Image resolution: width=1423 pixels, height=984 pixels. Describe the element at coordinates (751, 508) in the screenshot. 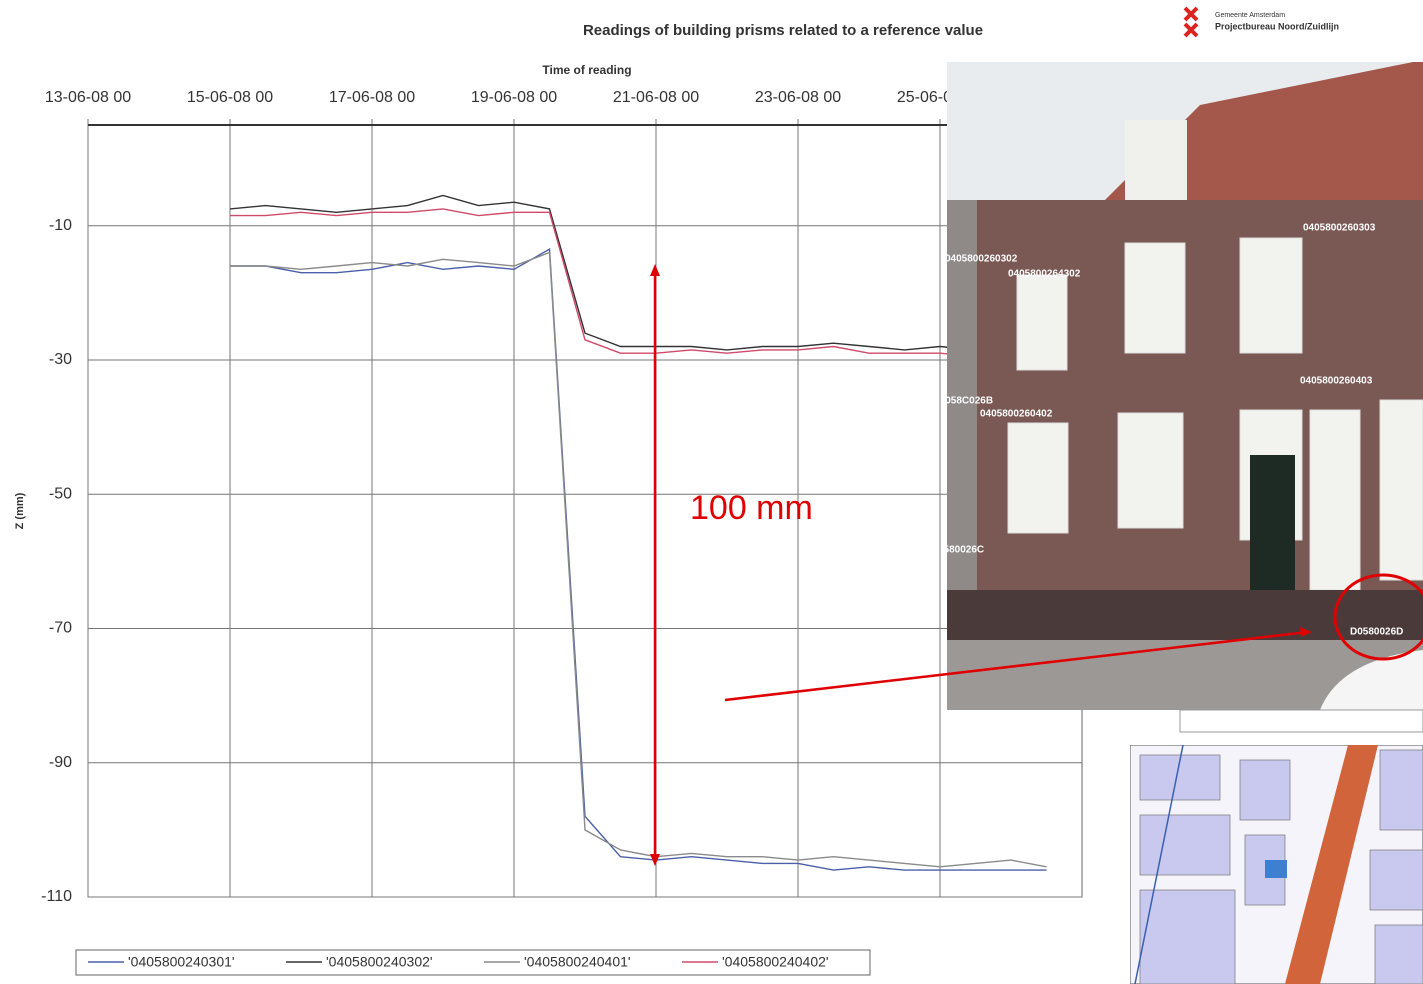

I see `annotation: 100 mm` at that location.